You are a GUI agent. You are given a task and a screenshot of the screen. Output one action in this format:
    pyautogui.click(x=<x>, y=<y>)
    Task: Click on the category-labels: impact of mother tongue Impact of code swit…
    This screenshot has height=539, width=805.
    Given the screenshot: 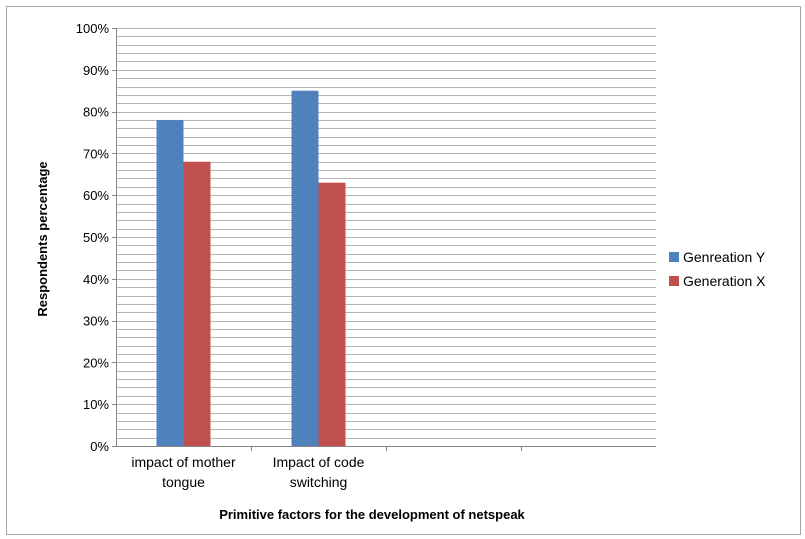 What is the action you would take?
    pyautogui.click(x=247, y=472)
    